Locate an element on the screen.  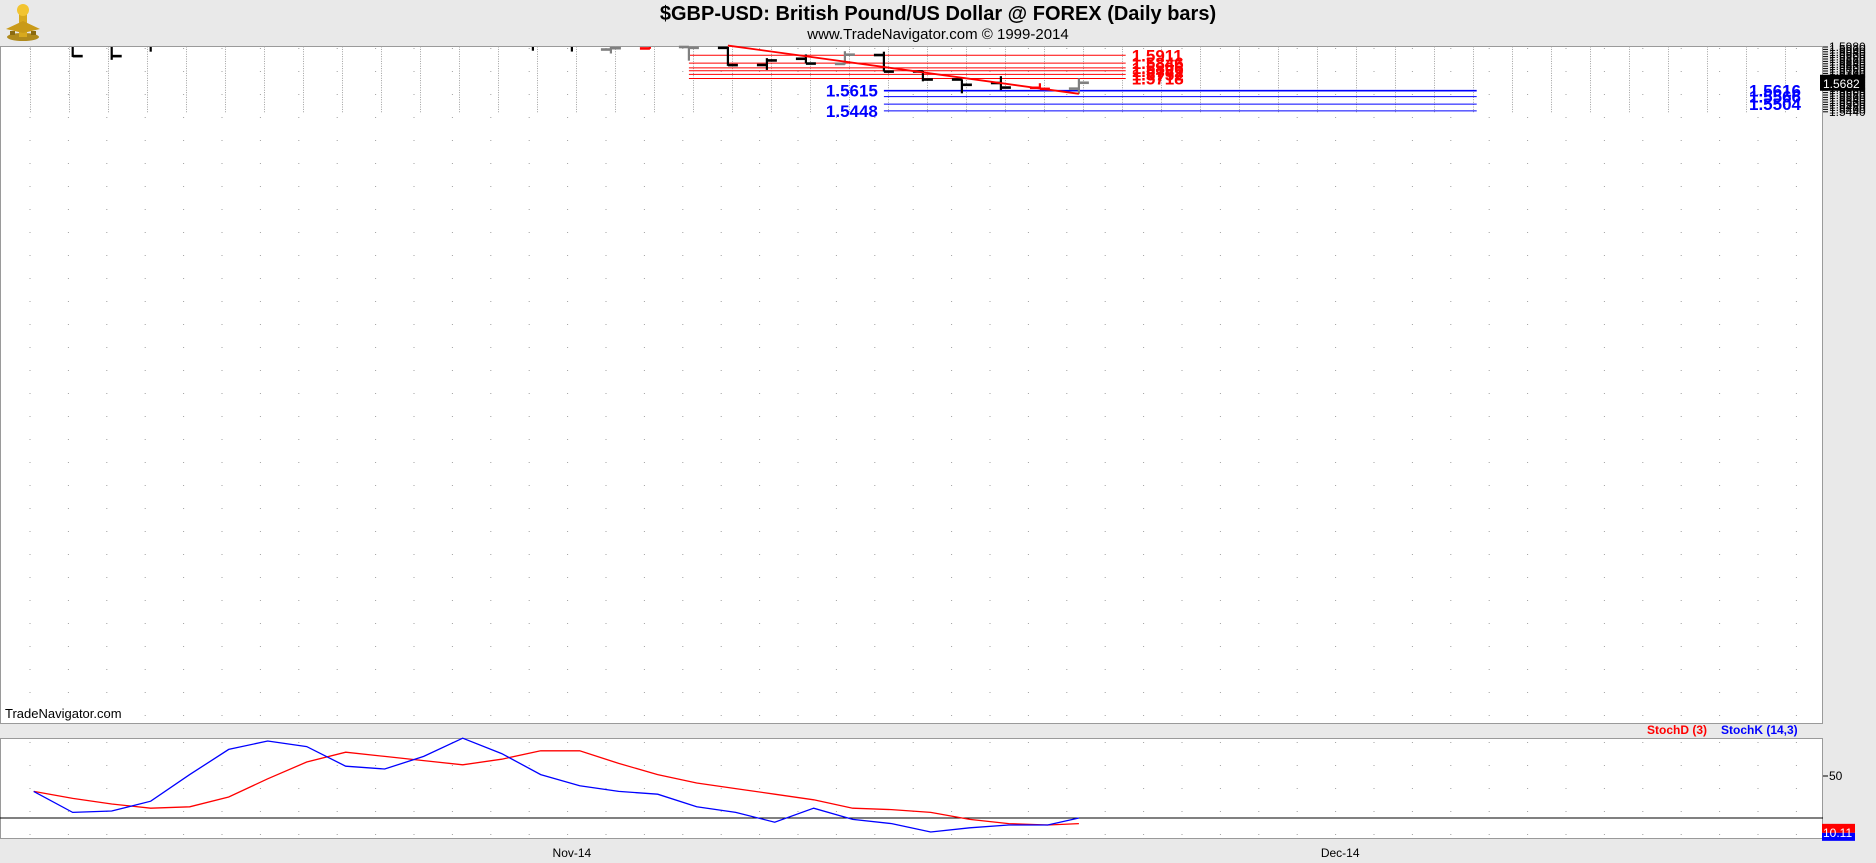
legend-stochk: StochK (14,3) is located at coordinates (1759, 730).